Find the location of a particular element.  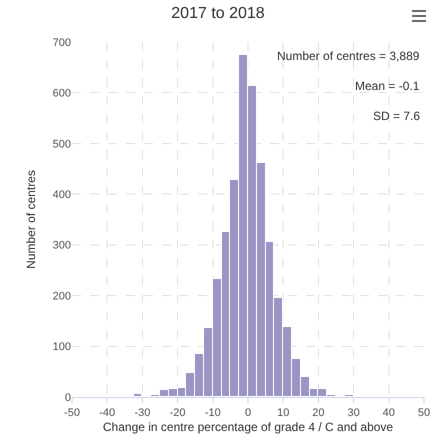

x-tick-label: -50 is located at coordinates (72, 413).